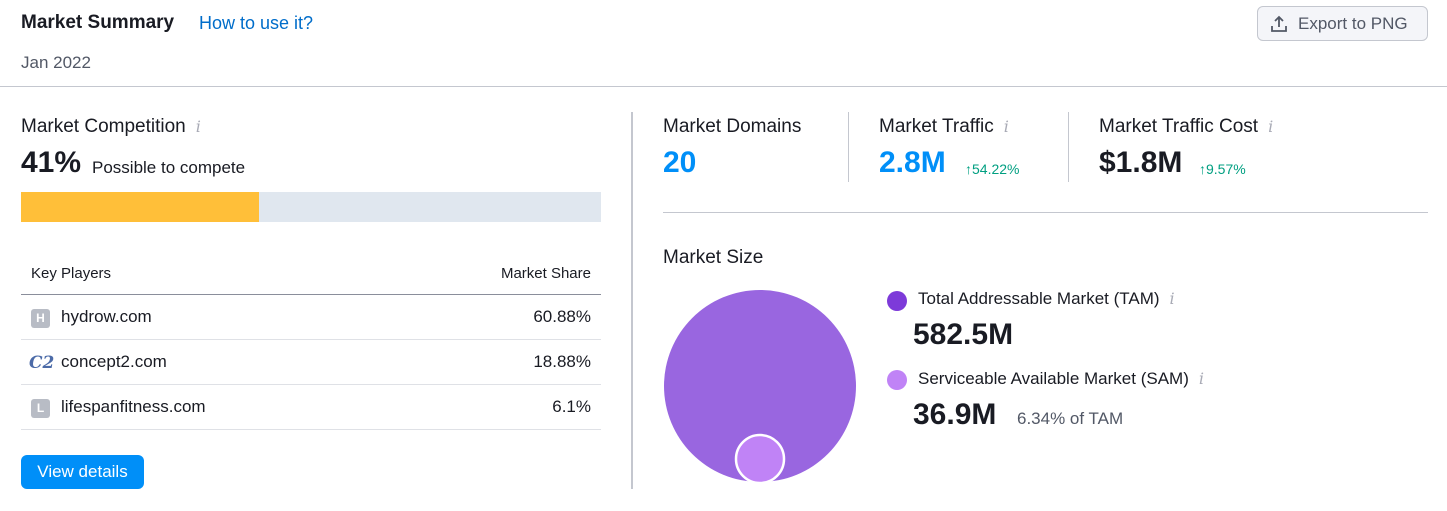 The image size is (1447, 511). Describe the element at coordinates (1046, 298) in the screenshot. I see `tam-label: Total Addressable Market (TAM) i` at that location.